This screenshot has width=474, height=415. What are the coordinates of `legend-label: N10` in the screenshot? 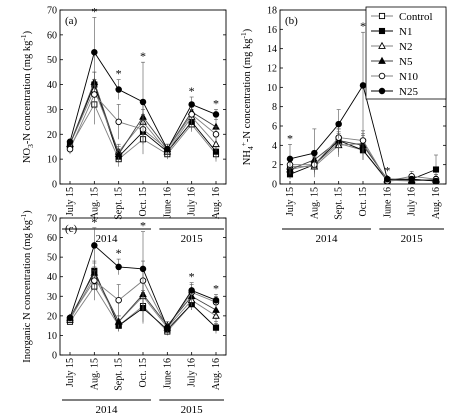 It's located at (408, 77).